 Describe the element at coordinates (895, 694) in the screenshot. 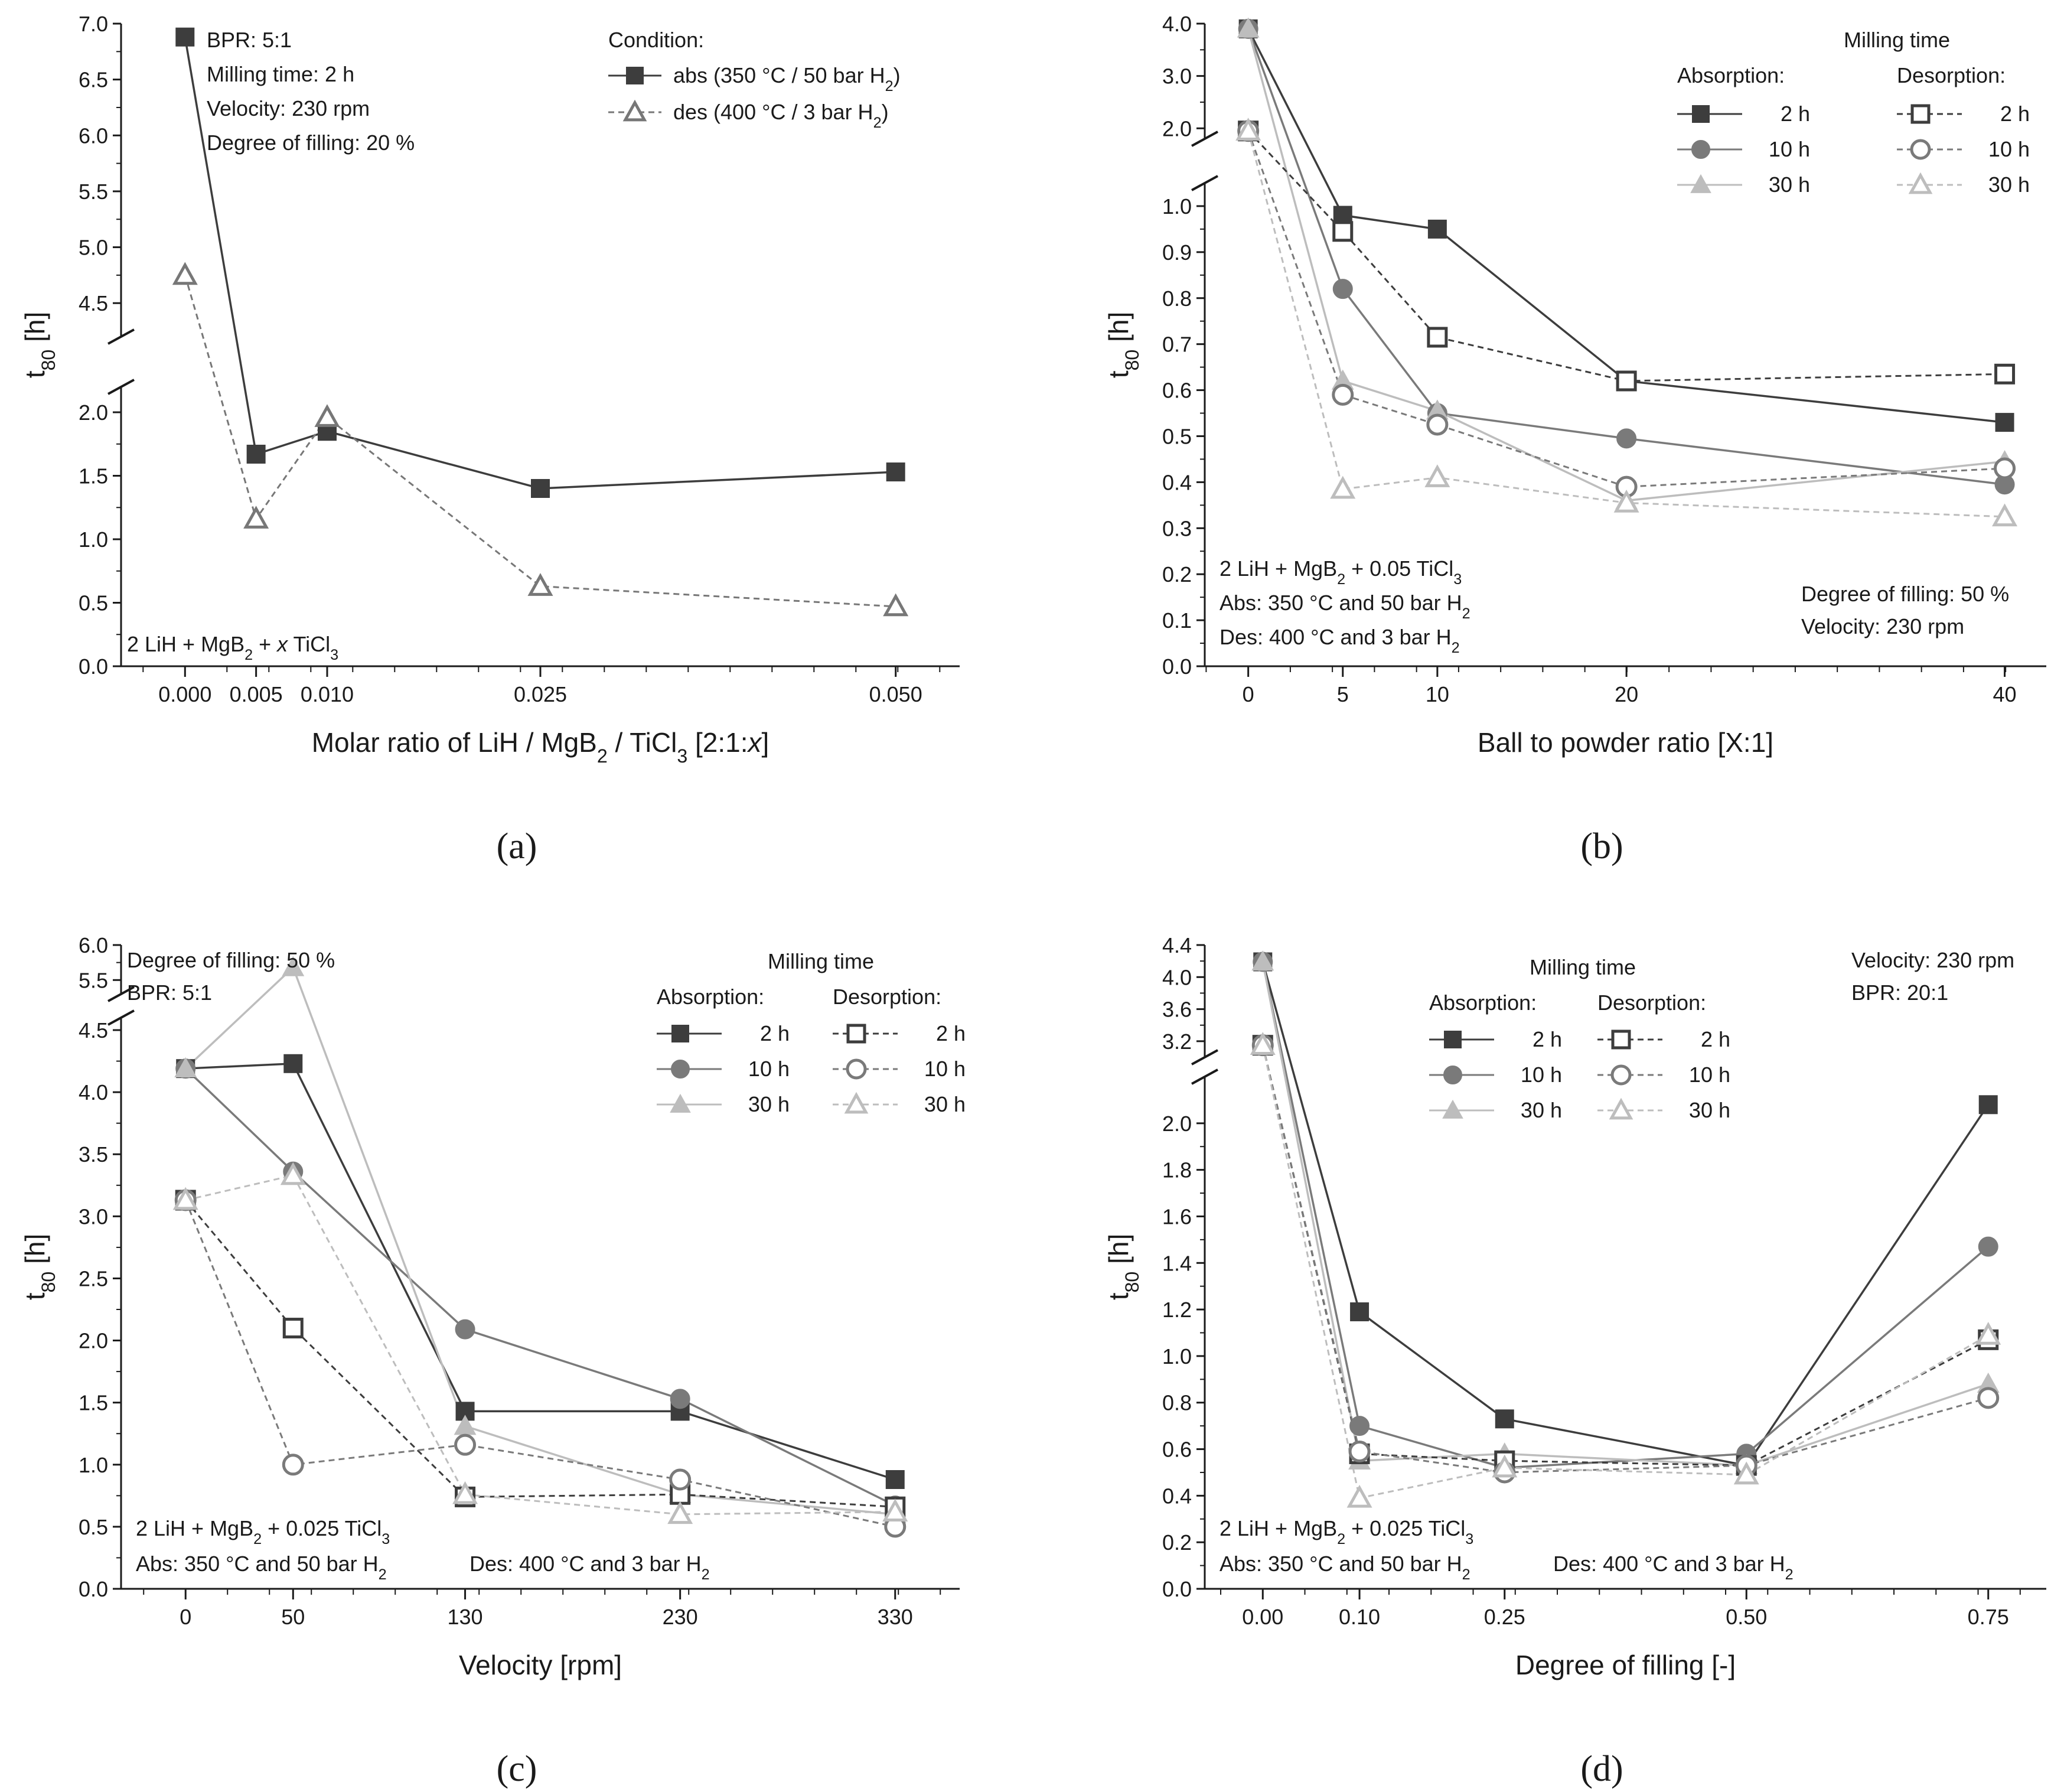

I see `x-tick-label: 0.050` at that location.